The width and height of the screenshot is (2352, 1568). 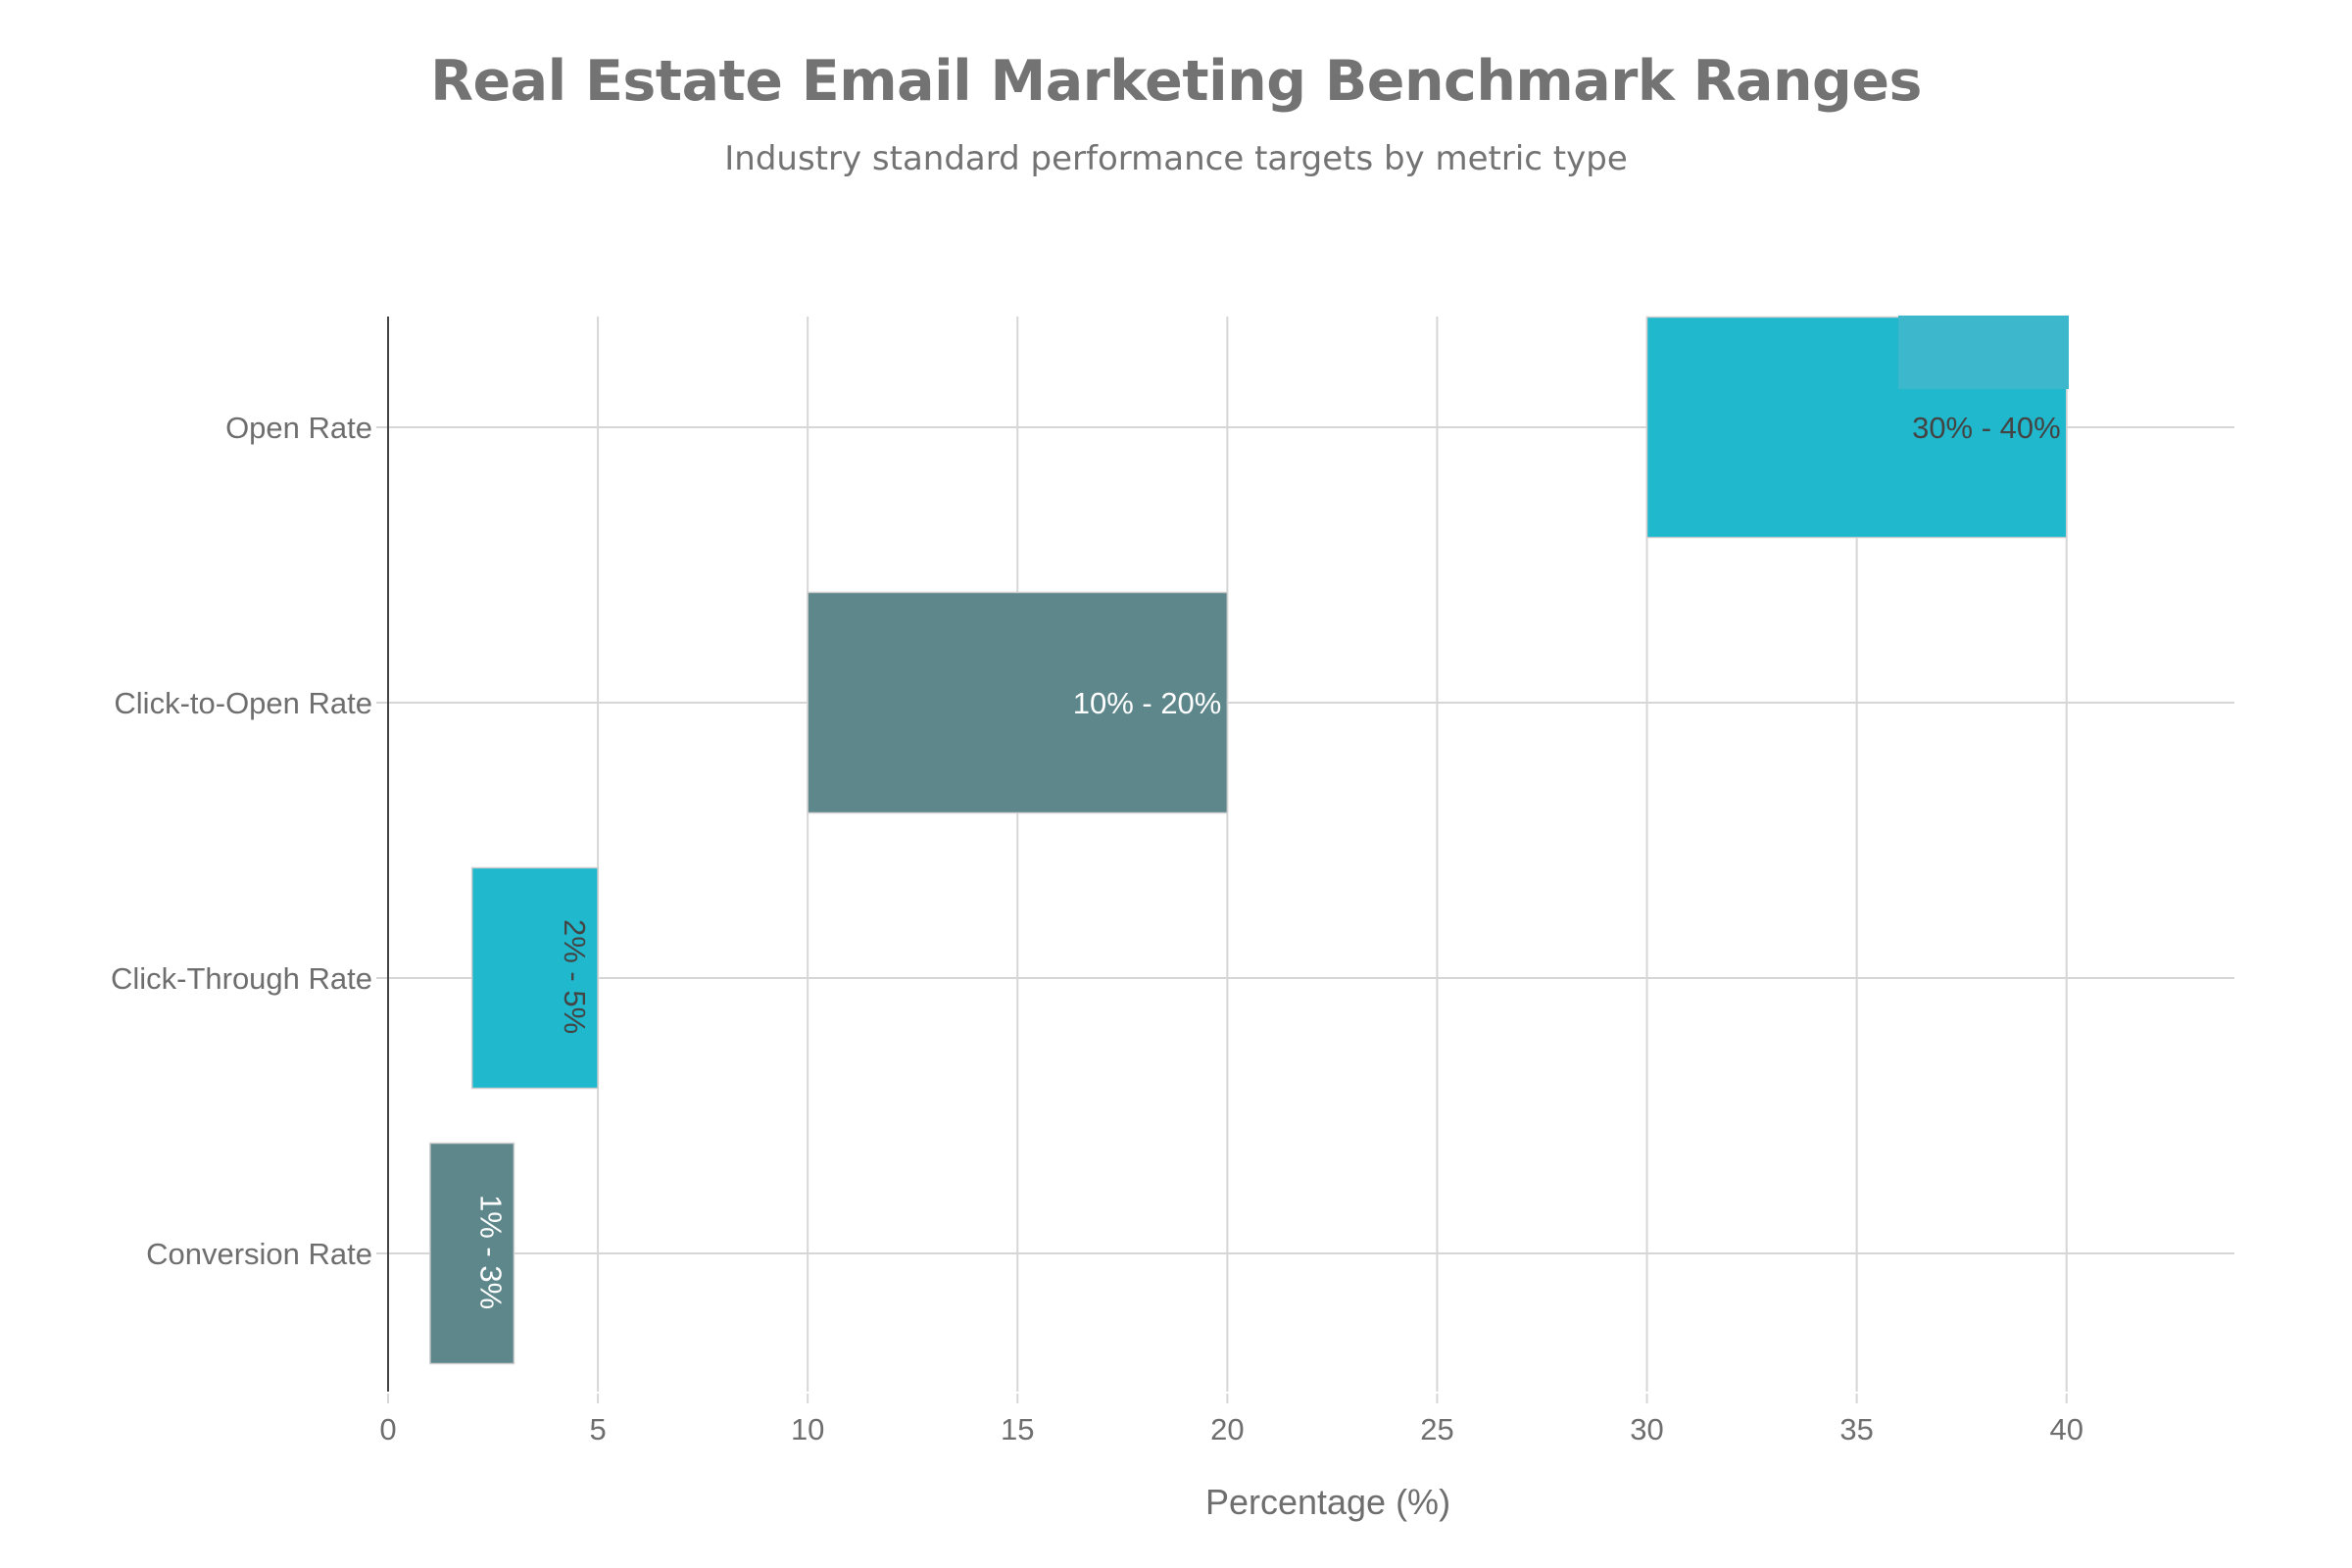 What do you see at coordinates (807, 1429) in the screenshot?
I see `x-tick-label: 10` at bounding box center [807, 1429].